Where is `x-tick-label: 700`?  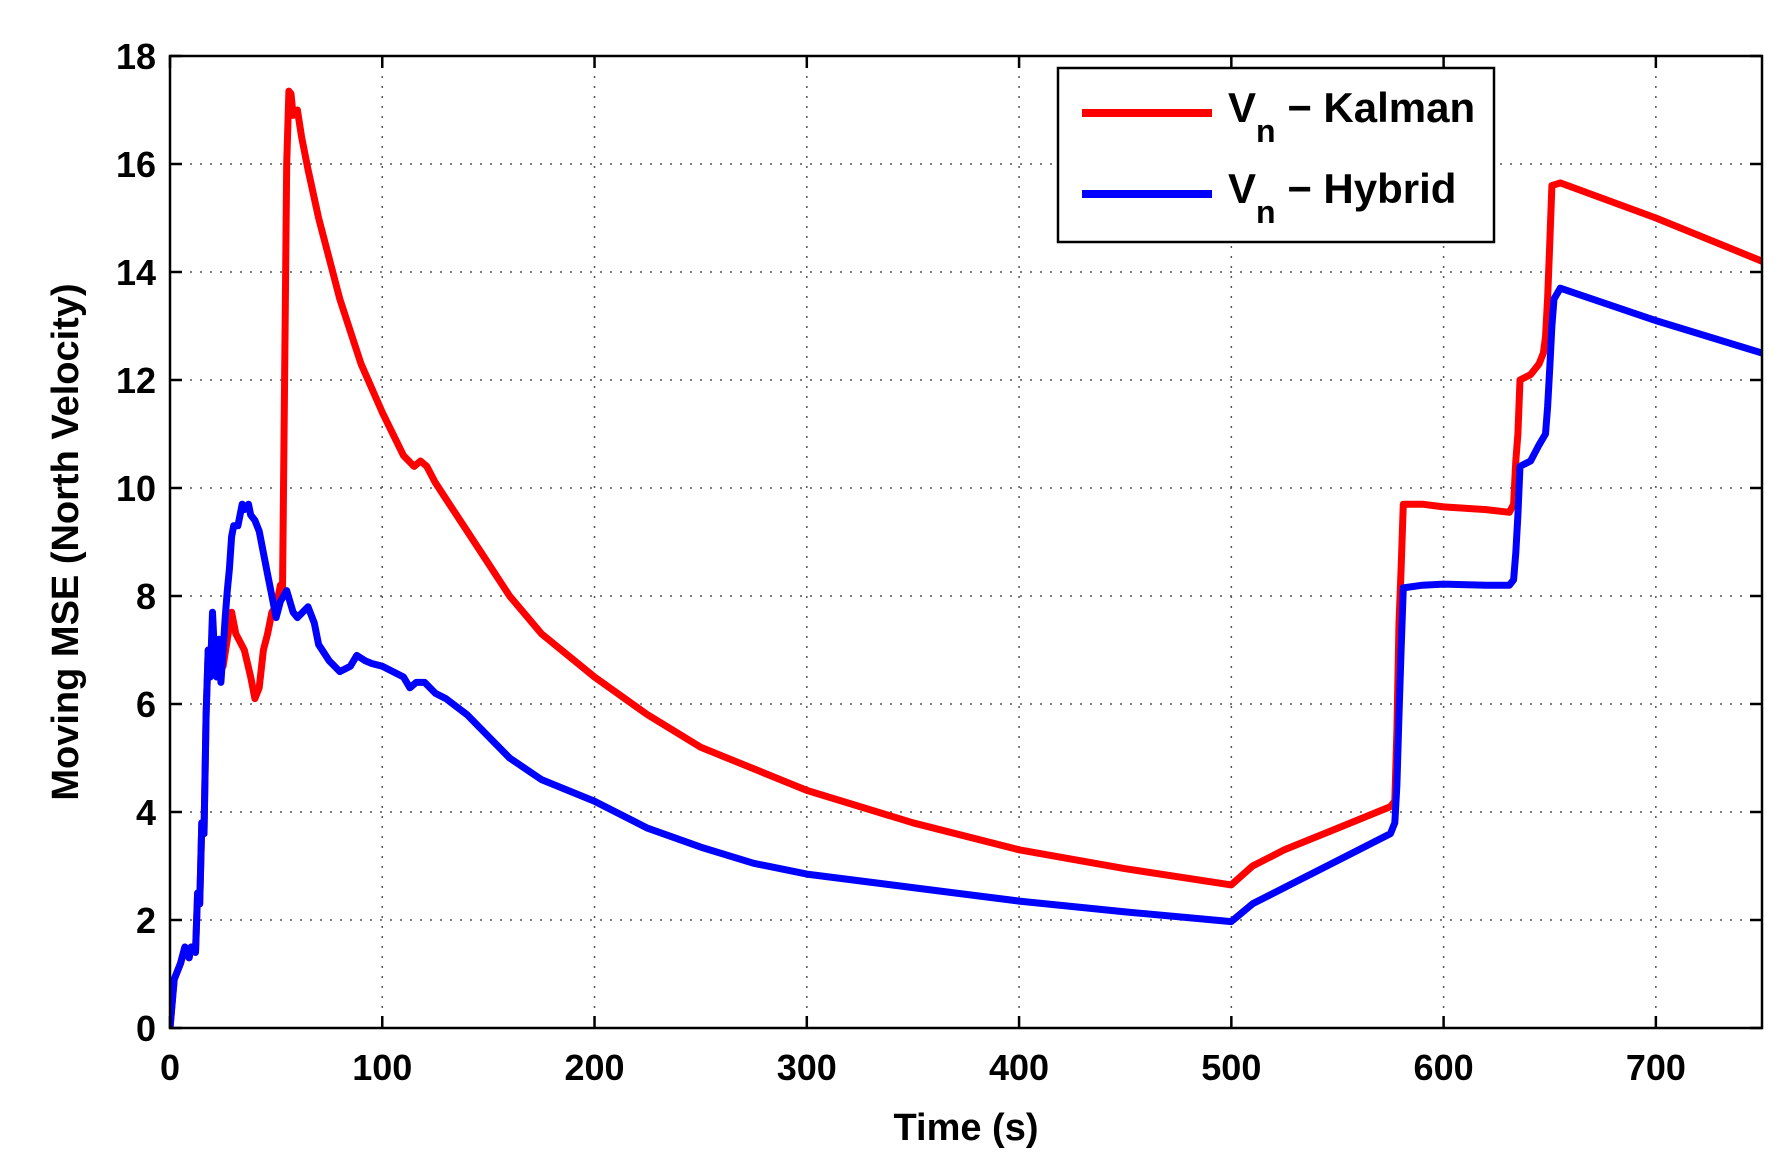
x-tick-label: 700 is located at coordinates (1656, 1067).